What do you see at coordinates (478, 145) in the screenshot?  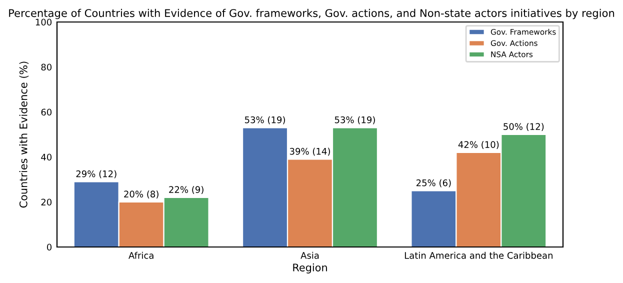 I see `data-label: 42% (10)` at bounding box center [478, 145].